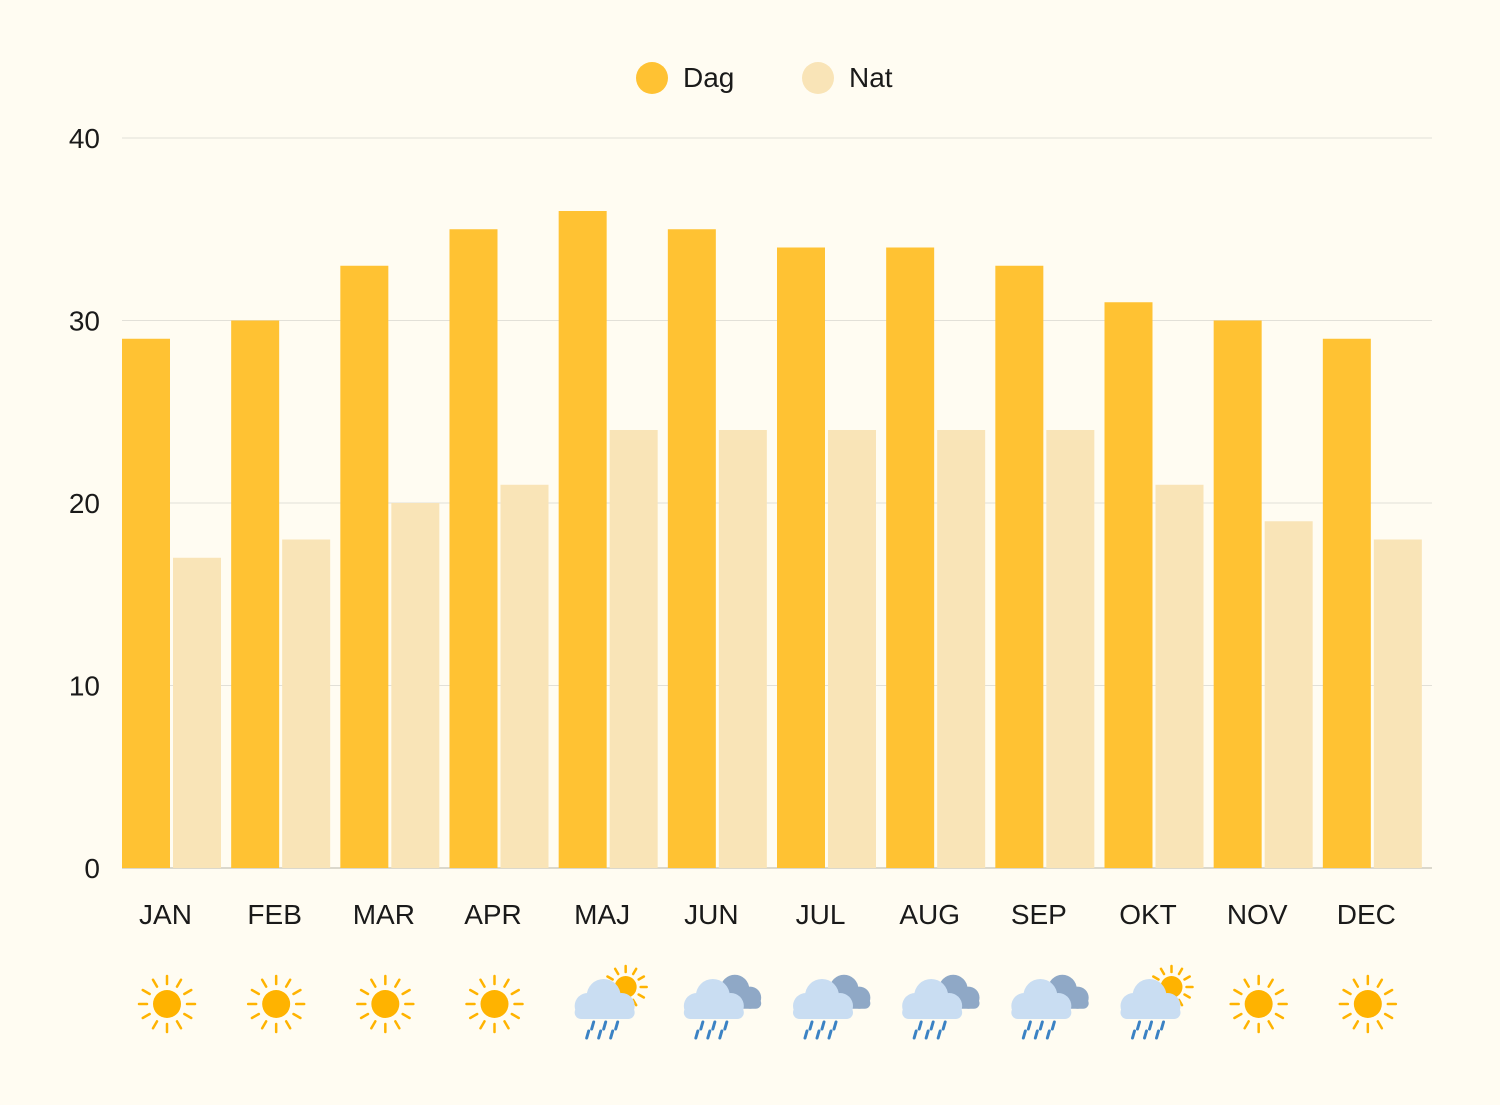  Describe the element at coordinates (871, 77) in the screenshot. I see `legend-label: Nat` at that location.